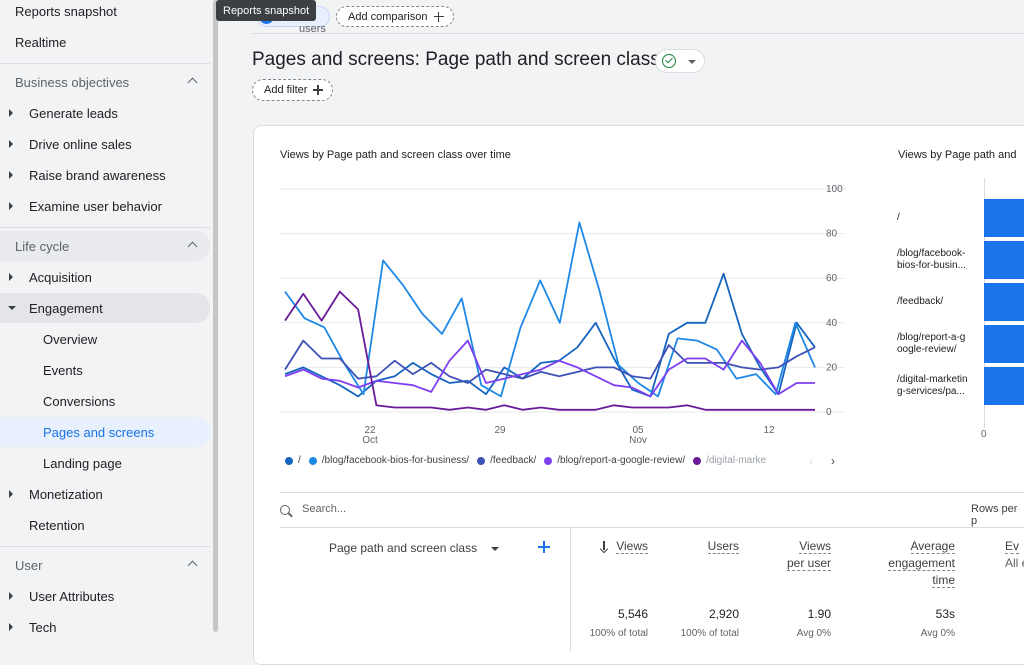 This screenshot has height=665, width=1024. What do you see at coordinates (266, 10) in the screenshot?
I see `tooltip: Reports snapshot` at bounding box center [266, 10].